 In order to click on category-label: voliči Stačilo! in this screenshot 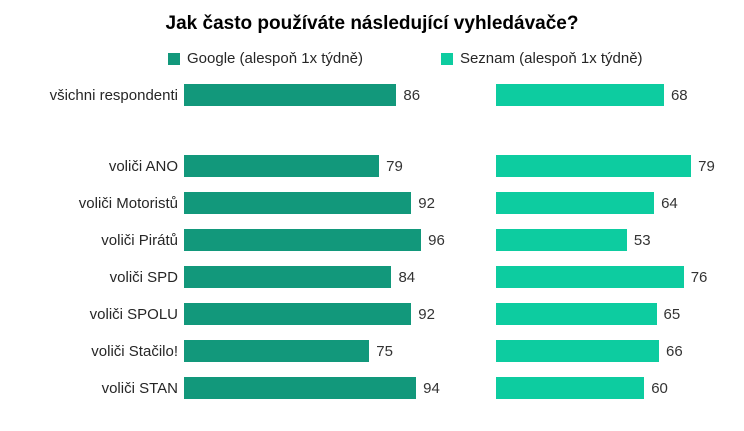, I will do `click(134, 351)`.